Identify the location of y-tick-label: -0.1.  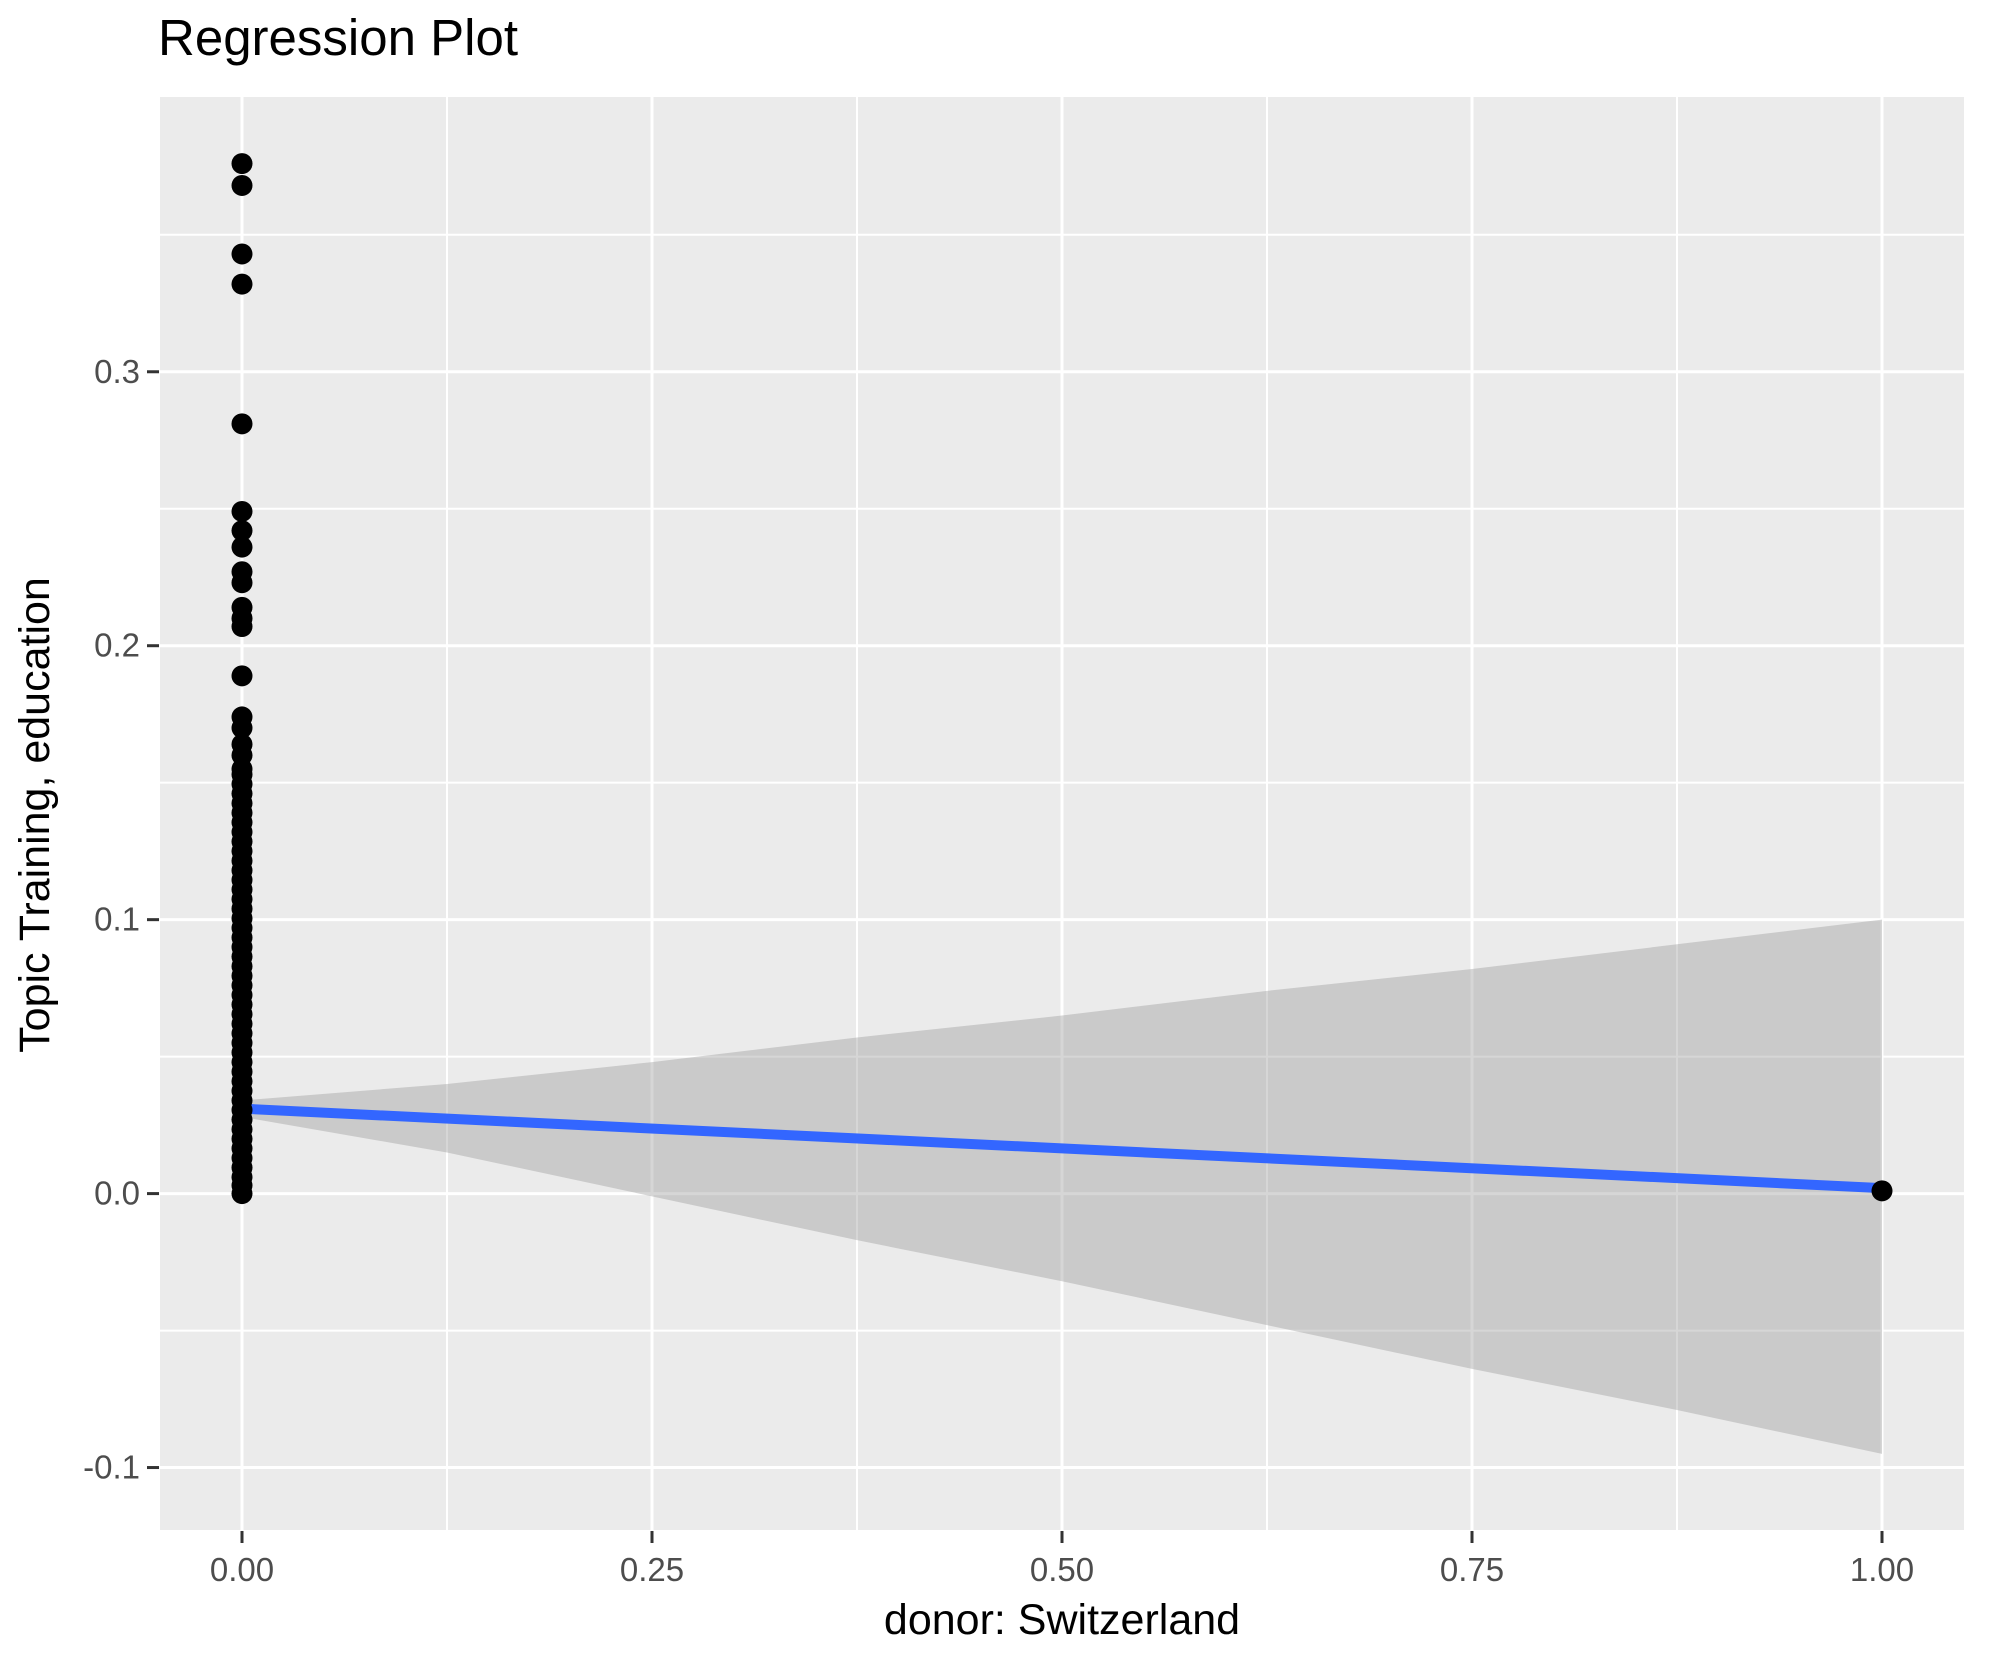
(111, 1467).